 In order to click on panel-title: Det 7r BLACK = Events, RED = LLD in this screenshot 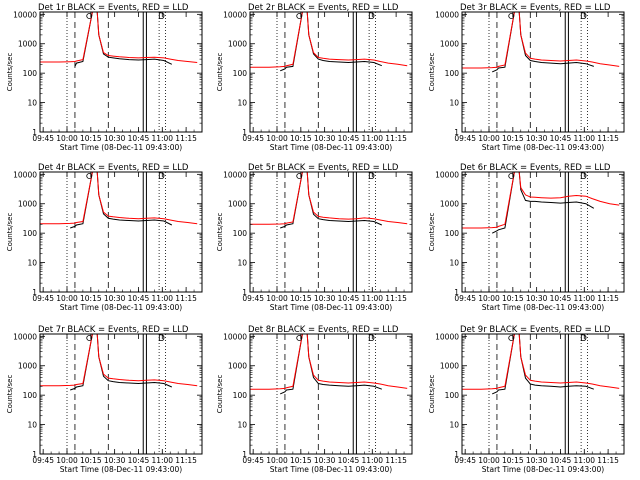, I will do `click(113, 330)`.